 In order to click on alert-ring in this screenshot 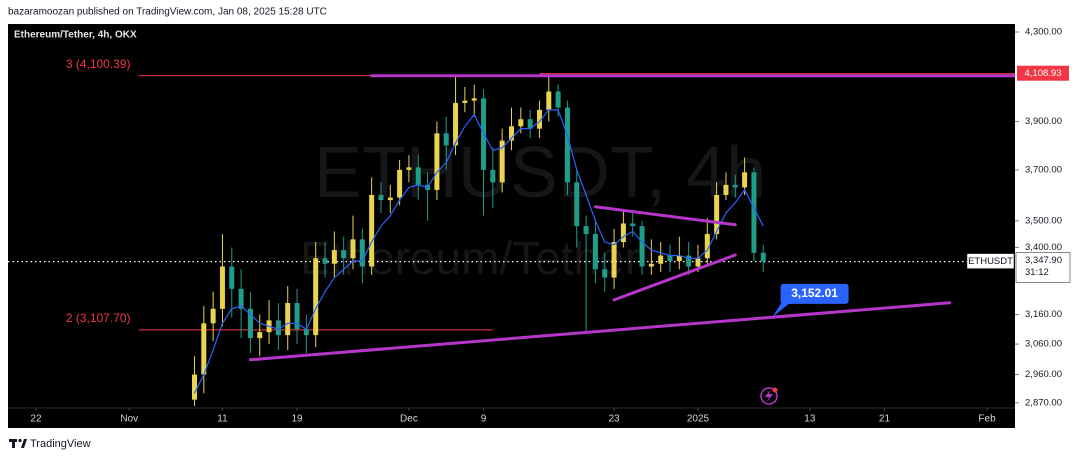, I will do `click(769, 396)`.